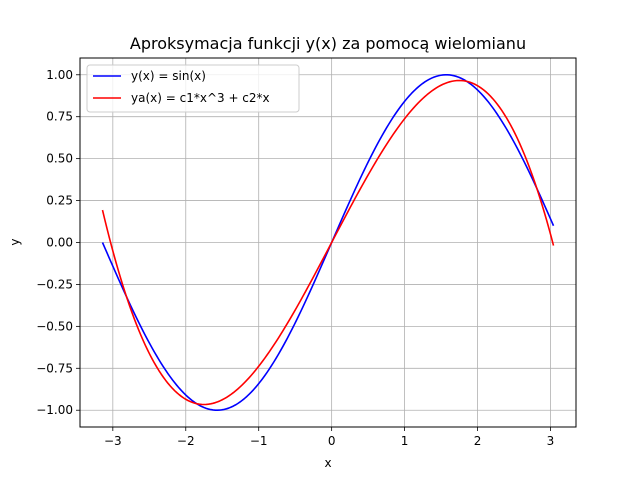 This screenshot has height=480, width=640. What do you see at coordinates (332, 441) in the screenshot?
I see `x-tick-label: 0` at bounding box center [332, 441].